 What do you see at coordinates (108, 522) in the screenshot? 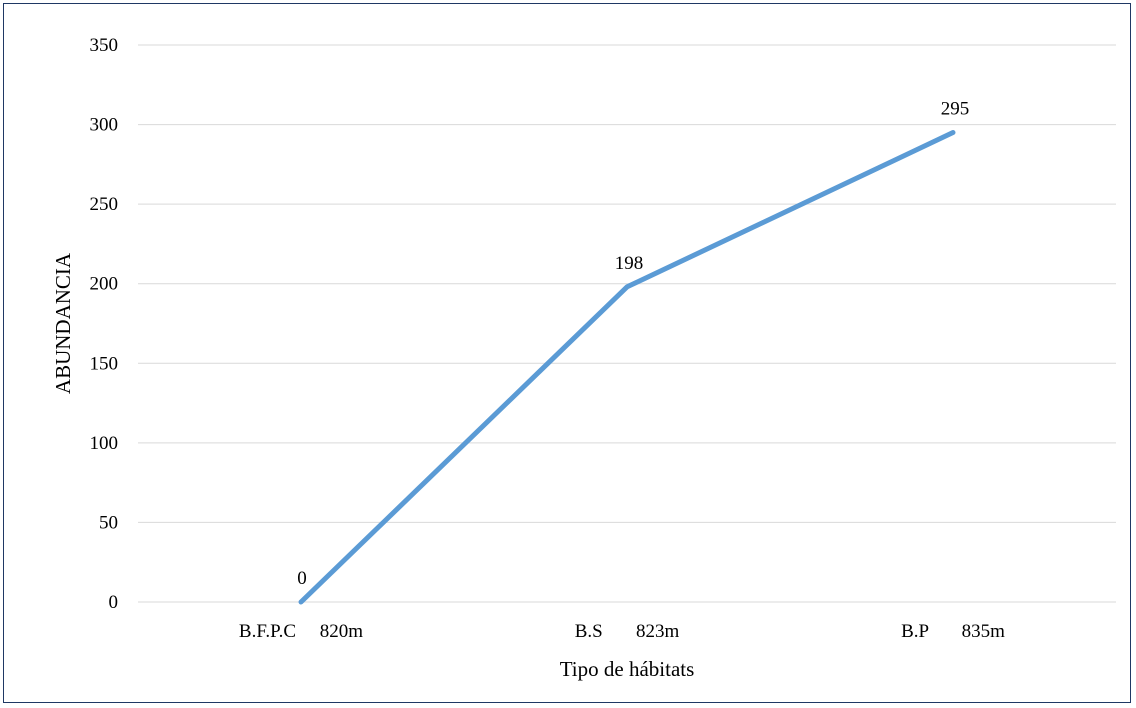
I see `y-tick-label-50: 50` at bounding box center [108, 522].